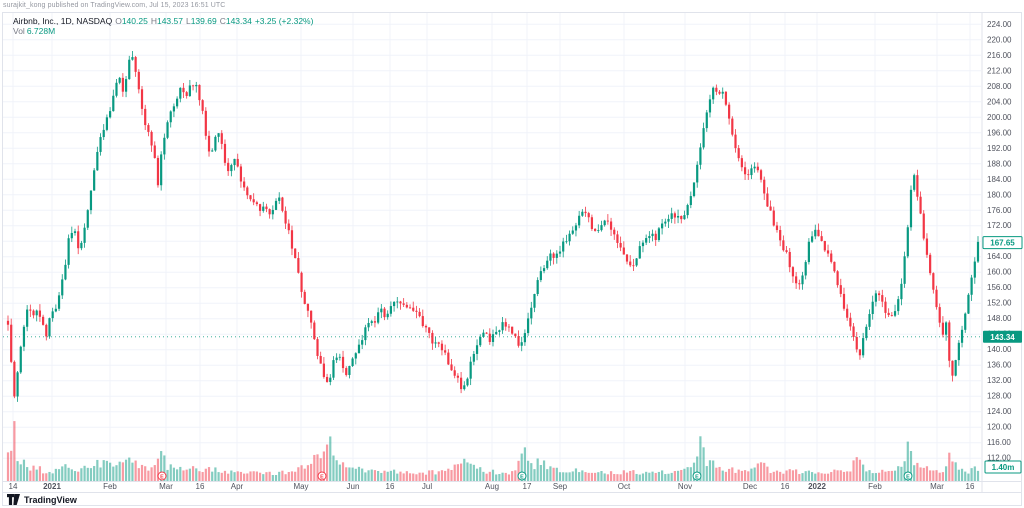 Image resolution: width=1024 pixels, height=508 pixels. What do you see at coordinates (493, 451) in the screenshot?
I see `volume-layer` at bounding box center [493, 451].